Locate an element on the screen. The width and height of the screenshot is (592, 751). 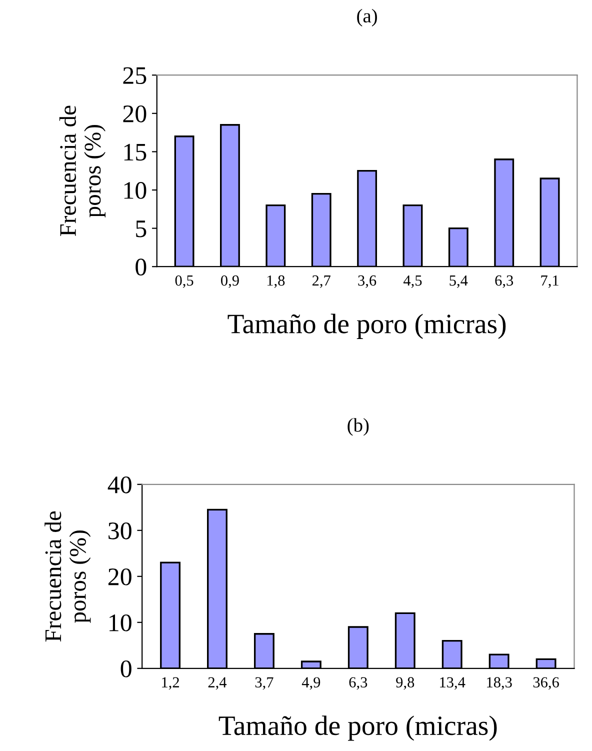
x-tick-label: 1,2 is located at coordinates (170, 683).